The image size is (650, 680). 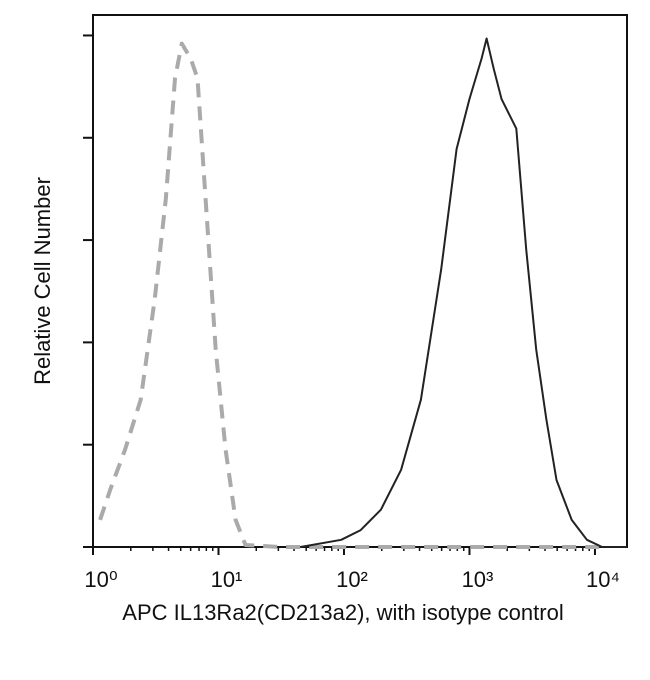 I want to click on x-tick-label: 10¹, so click(x=227, y=579).